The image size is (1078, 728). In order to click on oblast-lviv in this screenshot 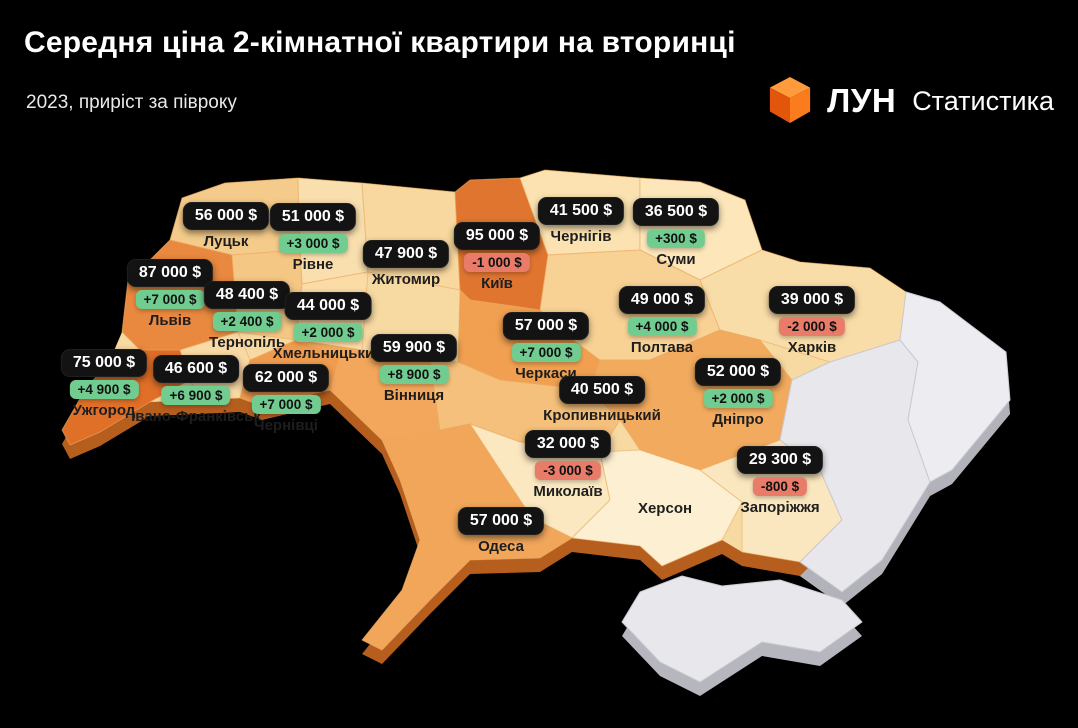, I will do `click(180, 295)`.